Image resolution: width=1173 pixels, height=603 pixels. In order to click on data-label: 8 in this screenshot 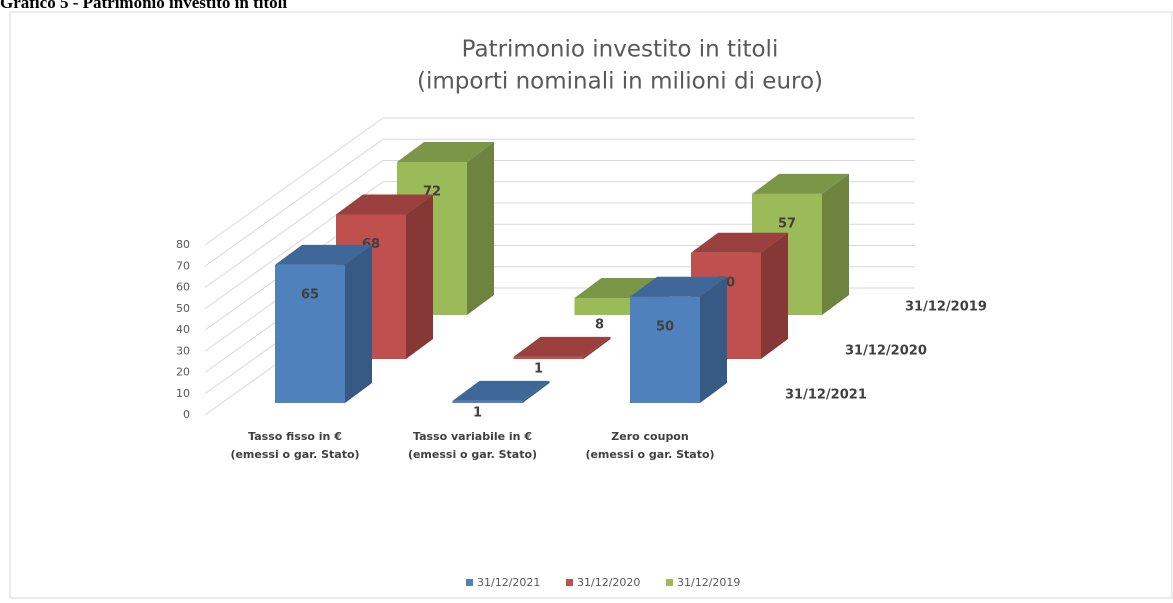, I will do `click(599, 325)`.